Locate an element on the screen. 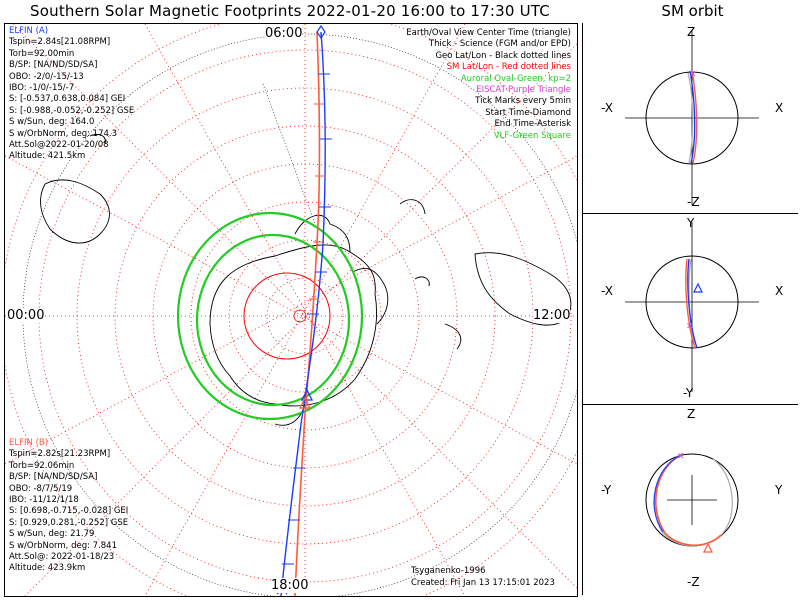 The height and width of the screenshot is (600, 800). legend-item: Geo Lat/Lon - Black dotted lines is located at coordinates (503, 55).